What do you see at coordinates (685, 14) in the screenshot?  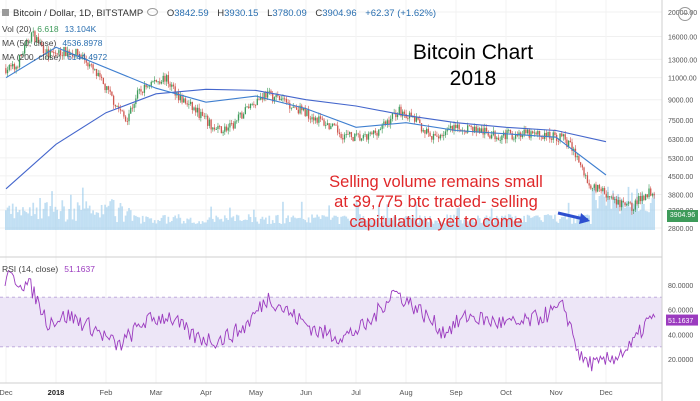 I see `settings-circle-icon` at bounding box center [685, 14].